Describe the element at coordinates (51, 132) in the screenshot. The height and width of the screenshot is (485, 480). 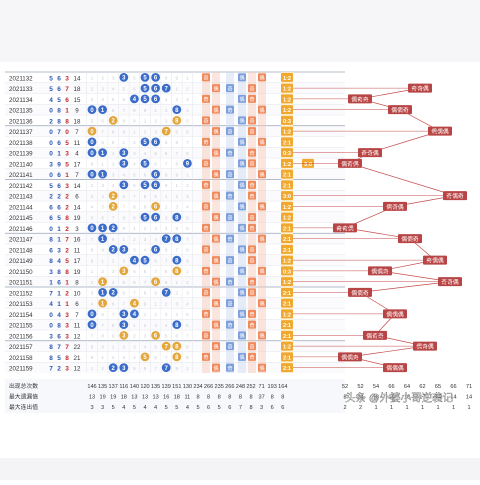
I see `draw-digit: 0` at that location.